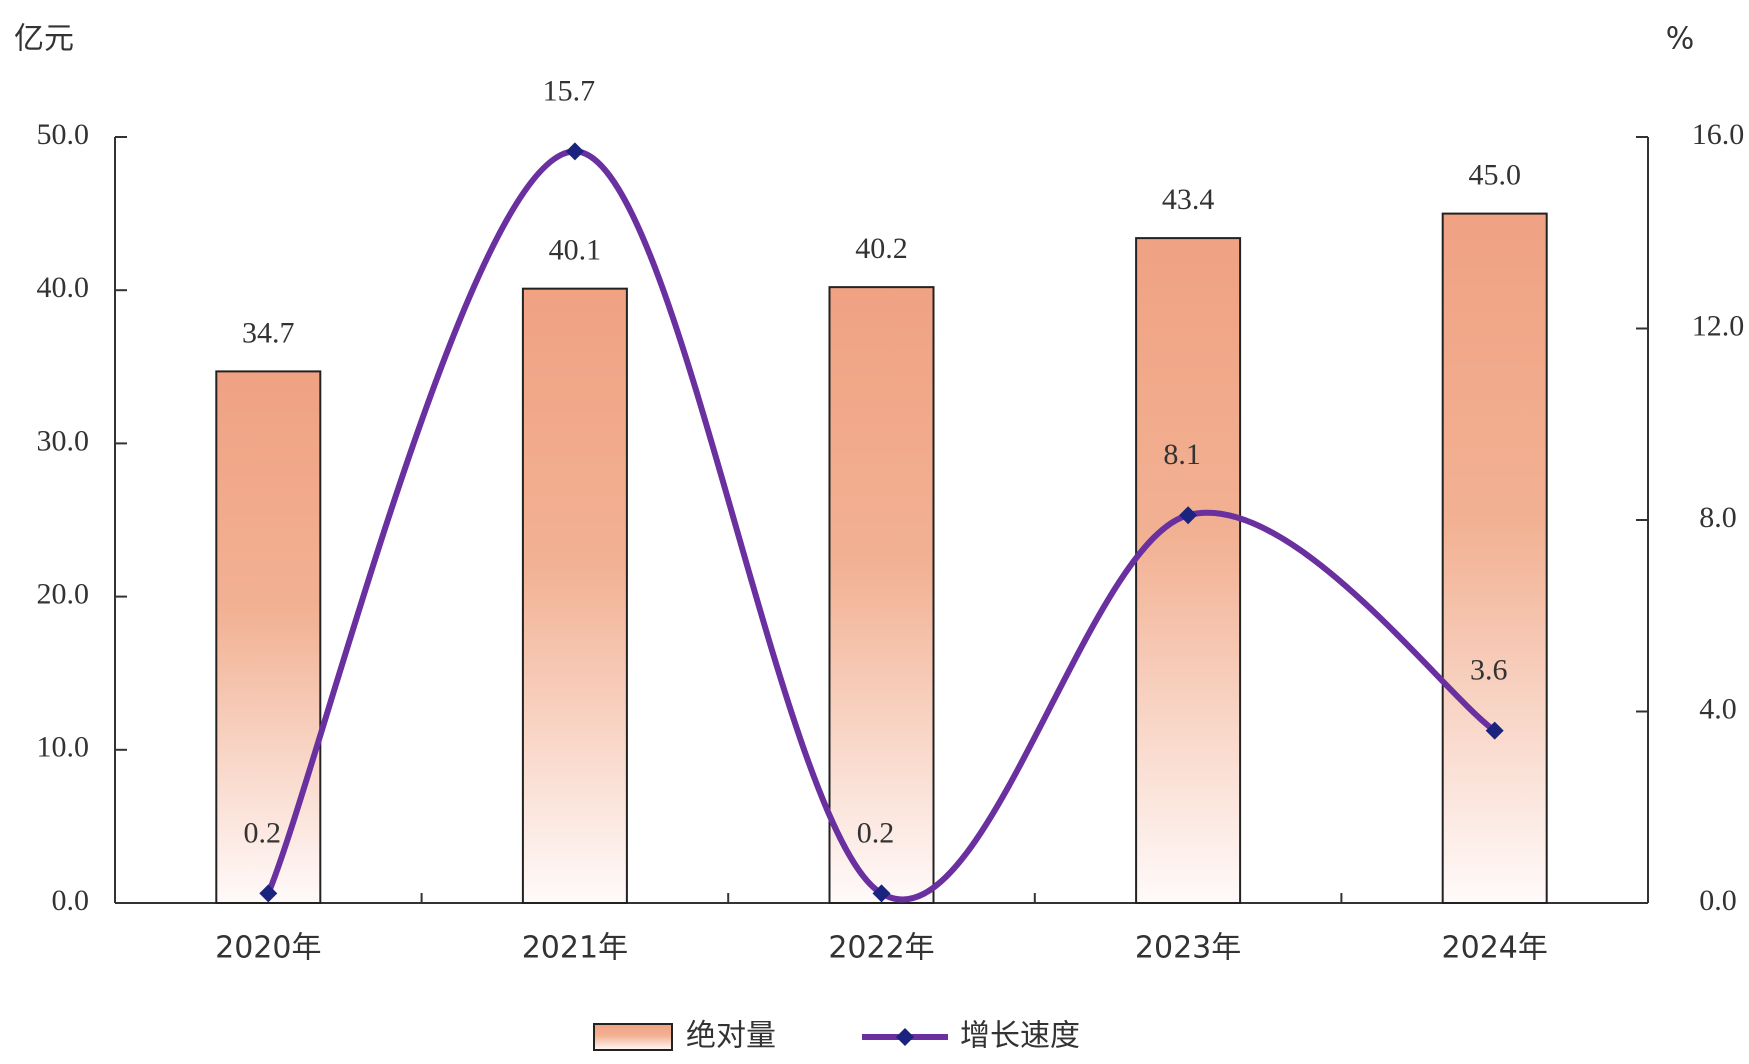 Image resolution: width=1749 pixels, height=1064 pixels. I want to click on y-tick-label: 30.0, so click(63, 440).